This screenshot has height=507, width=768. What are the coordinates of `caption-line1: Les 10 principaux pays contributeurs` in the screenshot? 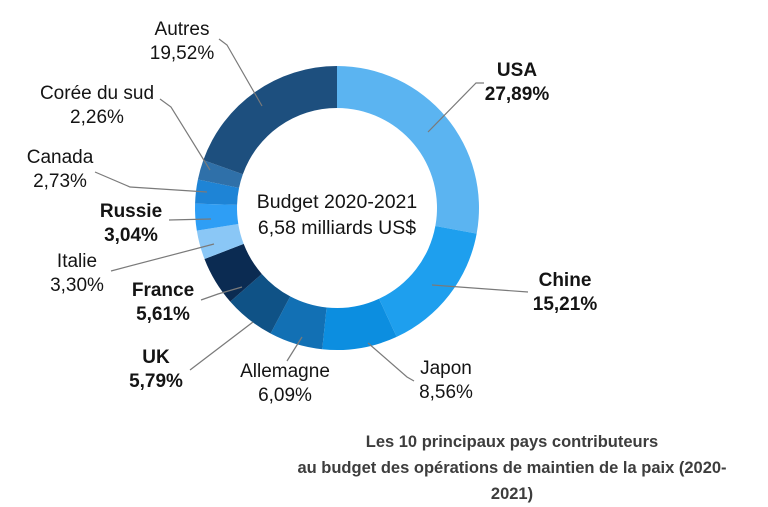 It's located at (512, 442).